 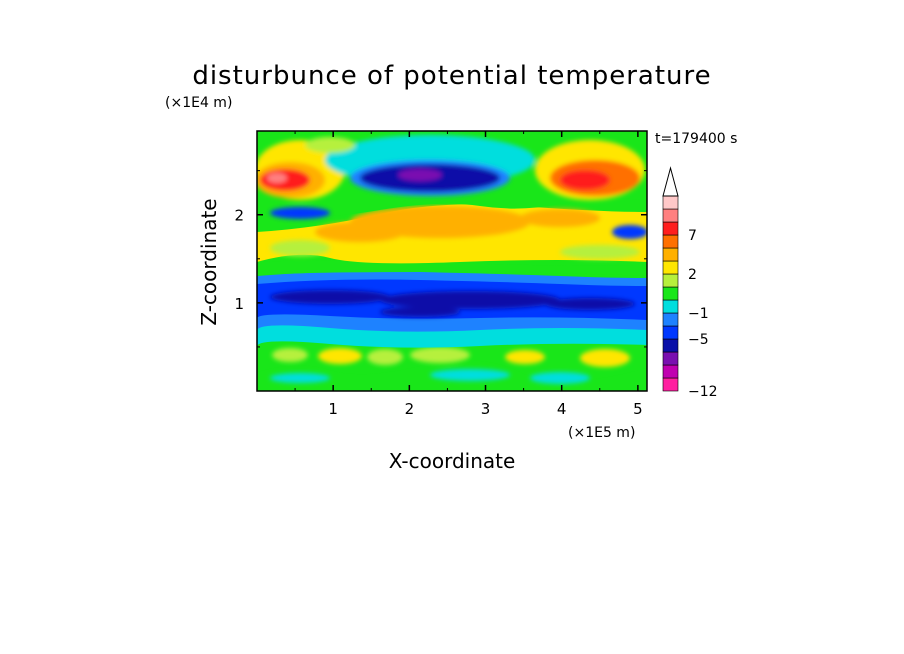 I want to click on colorbar-label: −12, so click(x=703, y=392).